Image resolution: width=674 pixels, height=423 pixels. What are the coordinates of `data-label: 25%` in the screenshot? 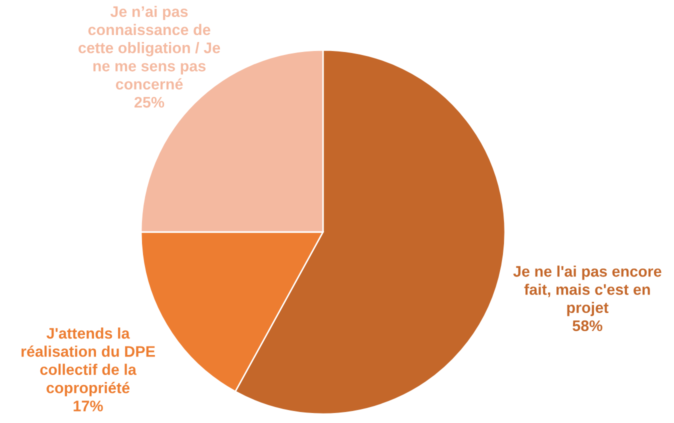 It's located at (149, 102).